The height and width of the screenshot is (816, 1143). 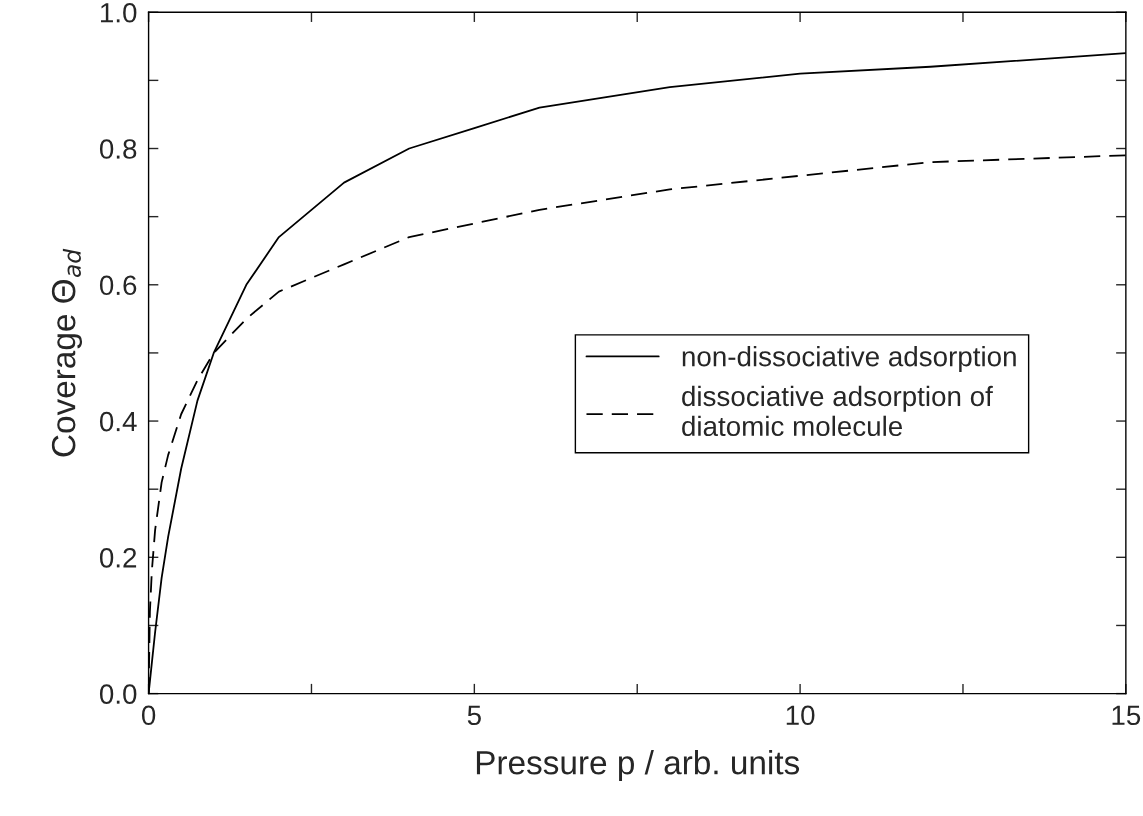 What do you see at coordinates (1126, 715) in the screenshot?
I see `x-tick-label: 15` at bounding box center [1126, 715].